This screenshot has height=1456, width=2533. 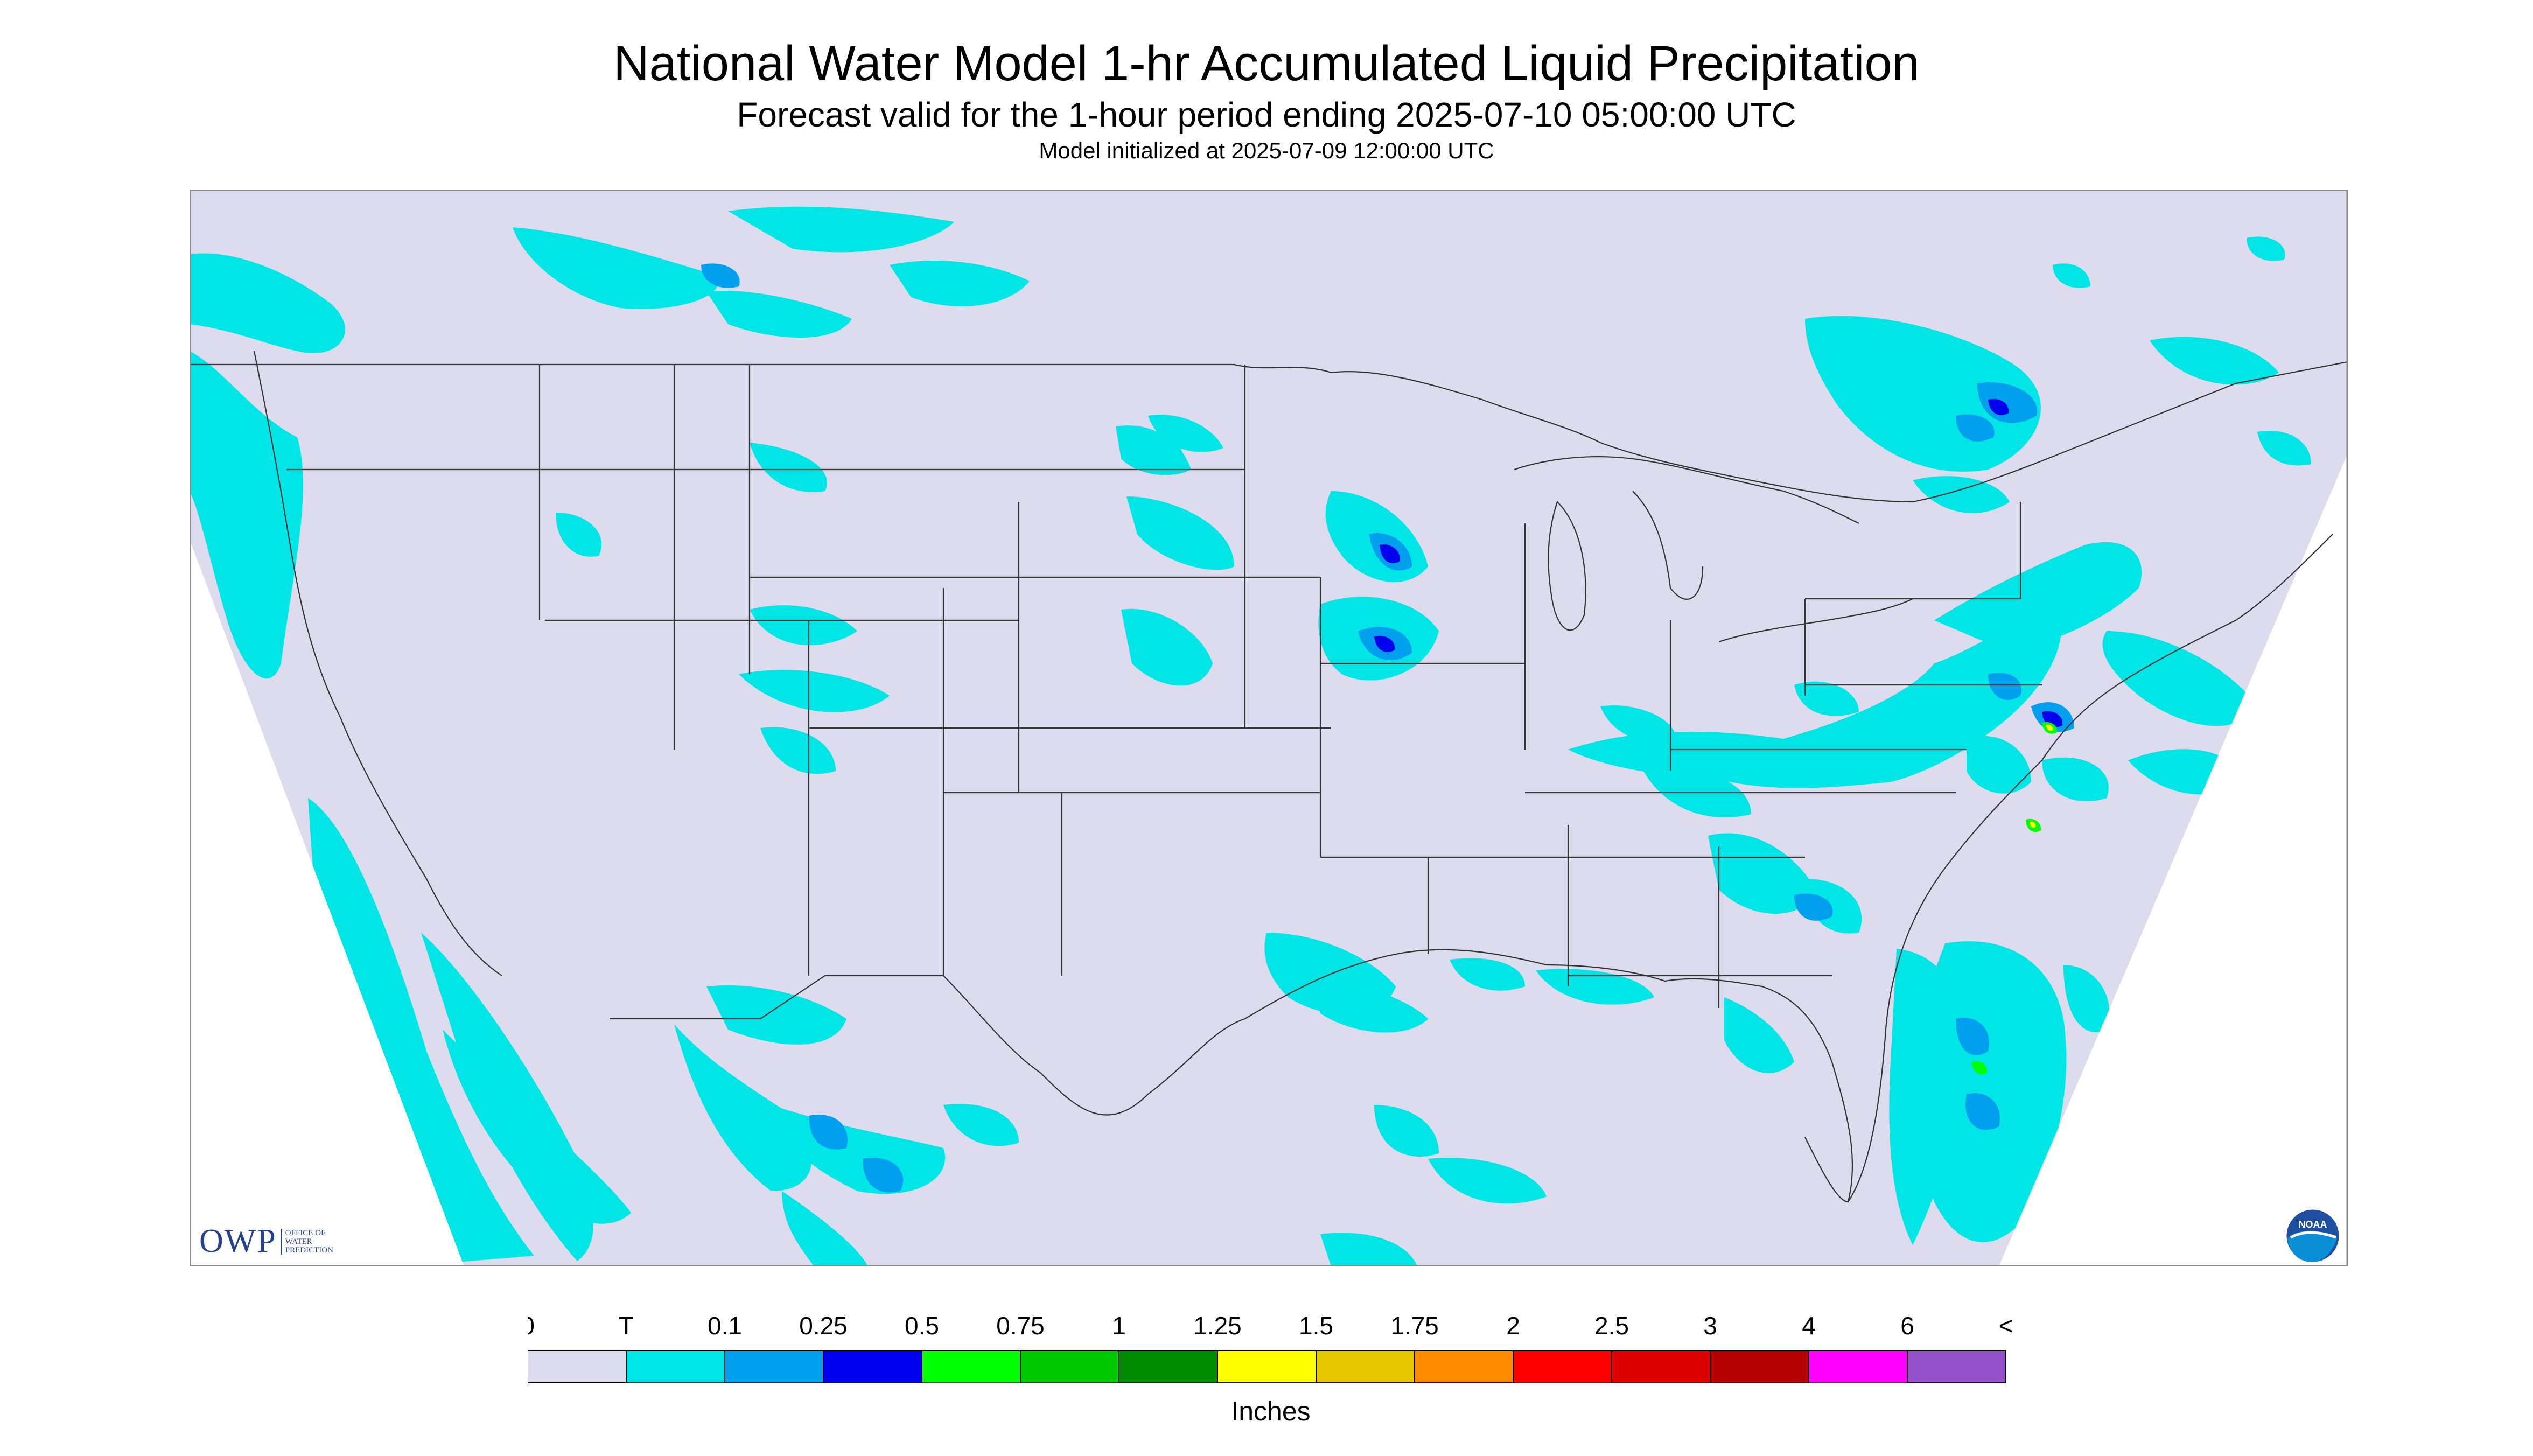 I want to click on owp-logo: OWP OFFICE OF WATER PREDICTION, so click(x=266, y=1241).